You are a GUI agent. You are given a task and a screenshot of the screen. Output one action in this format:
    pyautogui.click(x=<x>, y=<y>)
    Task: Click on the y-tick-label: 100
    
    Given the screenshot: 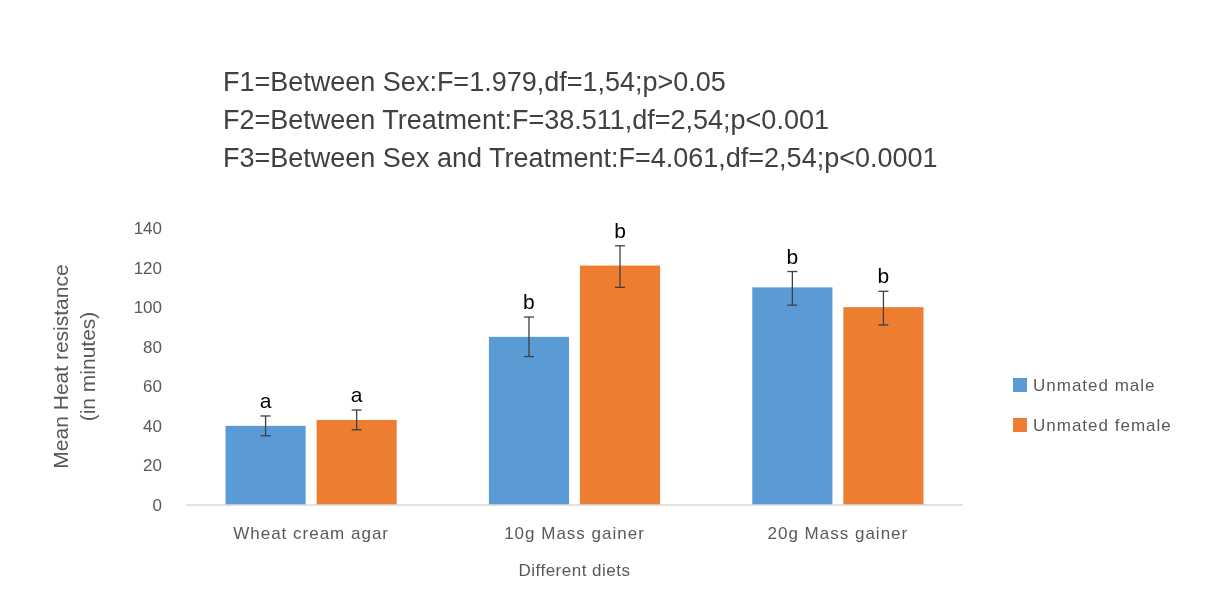 What is the action you would take?
    pyautogui.click(x=147, y=308)
    